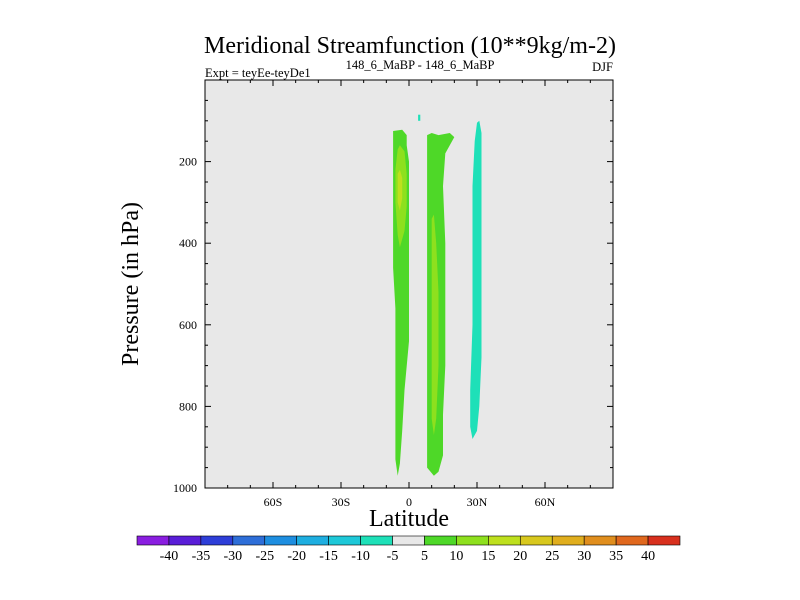 This screenshot has width=800, height=600. What do you see at coordinates (393, 556) in the screenshot?
I see `colorbar-label: -5` at bounding box center [393, 556].